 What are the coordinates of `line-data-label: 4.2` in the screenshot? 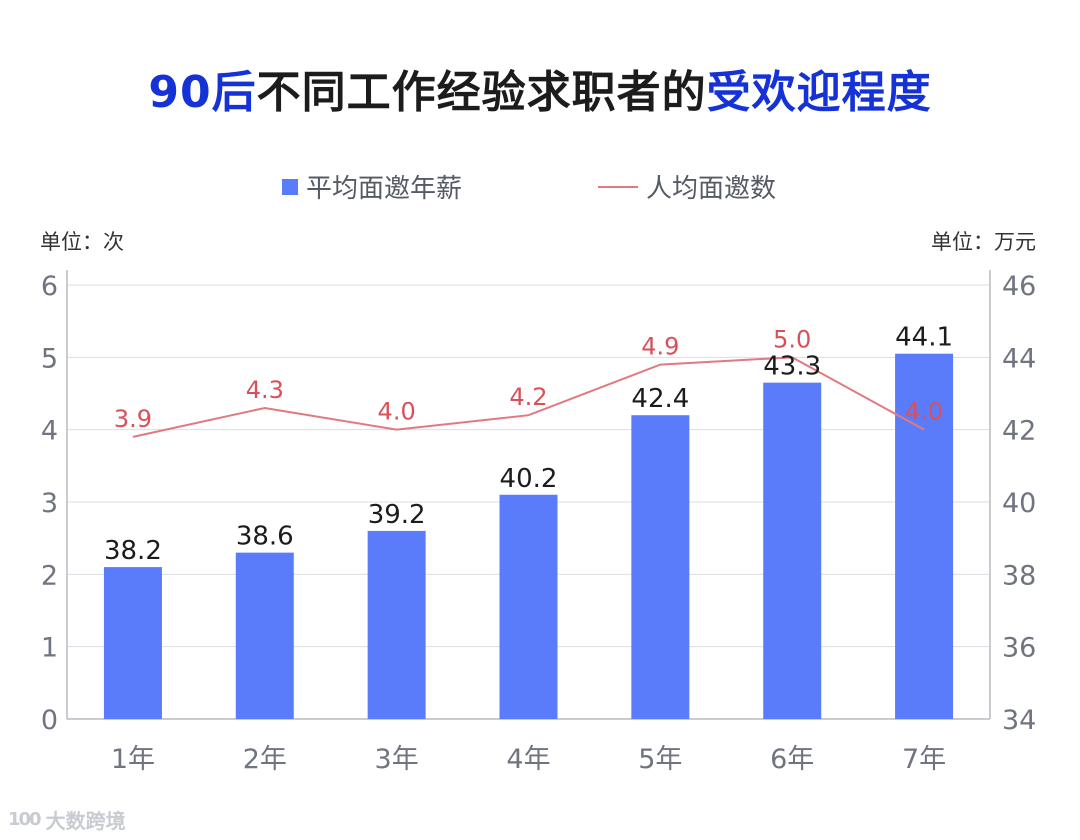 It's located at (528, 397).